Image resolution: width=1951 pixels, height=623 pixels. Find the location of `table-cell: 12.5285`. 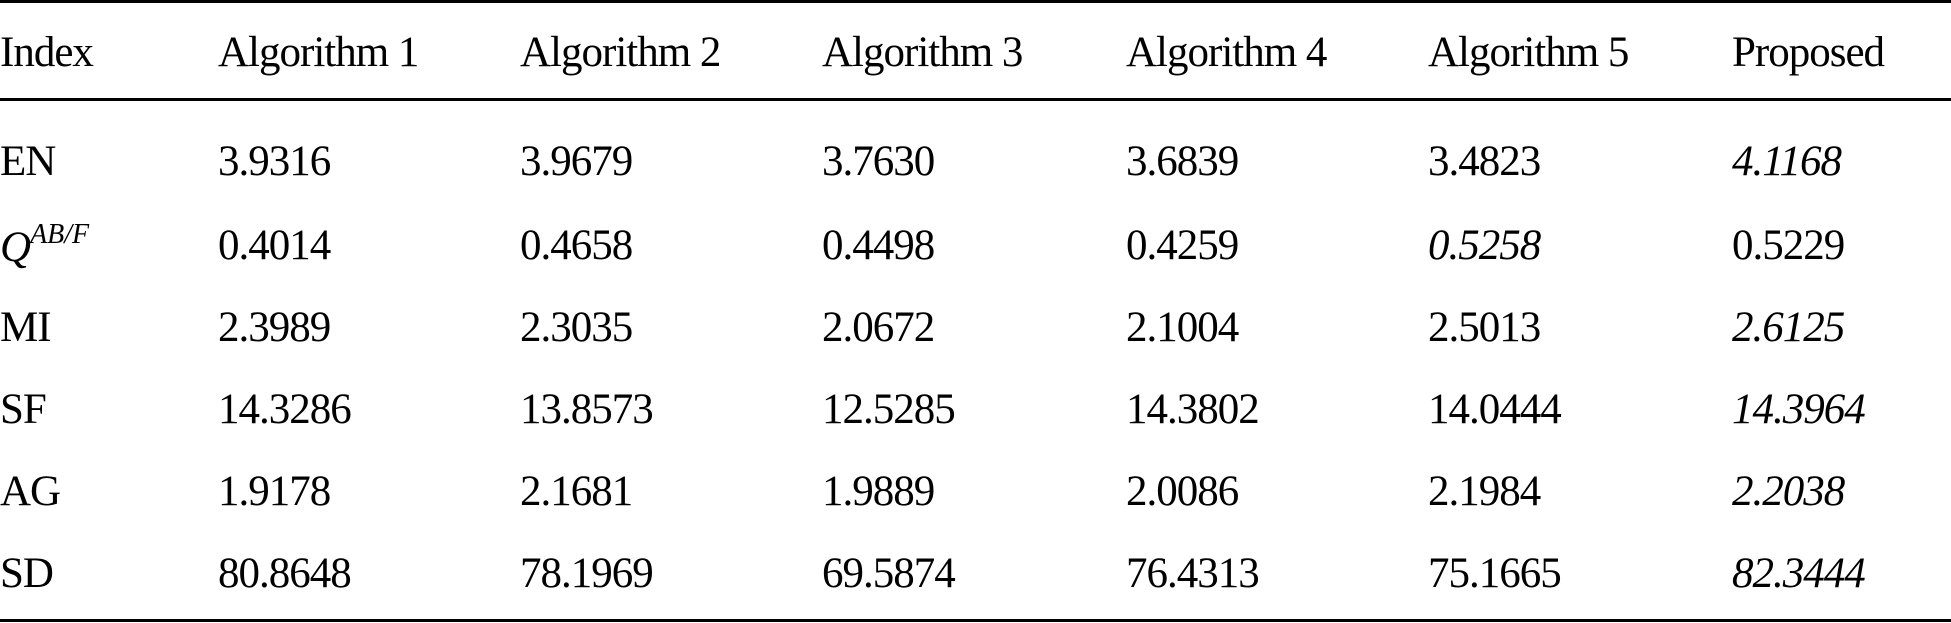

table-cell: 12.5285 is located at coordinates (889, 409).